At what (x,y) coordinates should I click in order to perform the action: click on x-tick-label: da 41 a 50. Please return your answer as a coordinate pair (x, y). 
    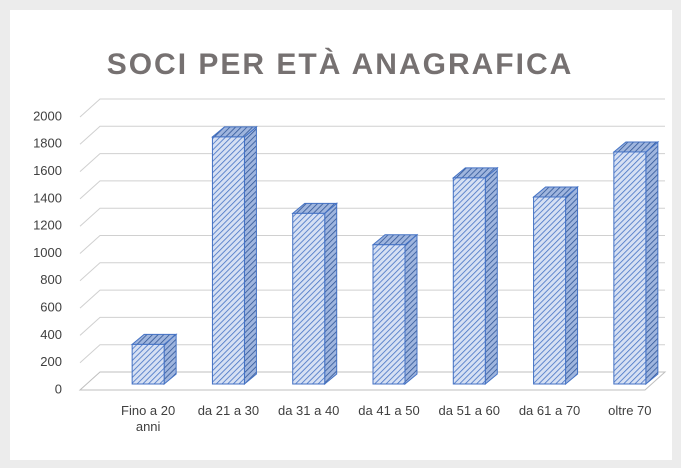
    Looking at the image, I should click on (389, 410).